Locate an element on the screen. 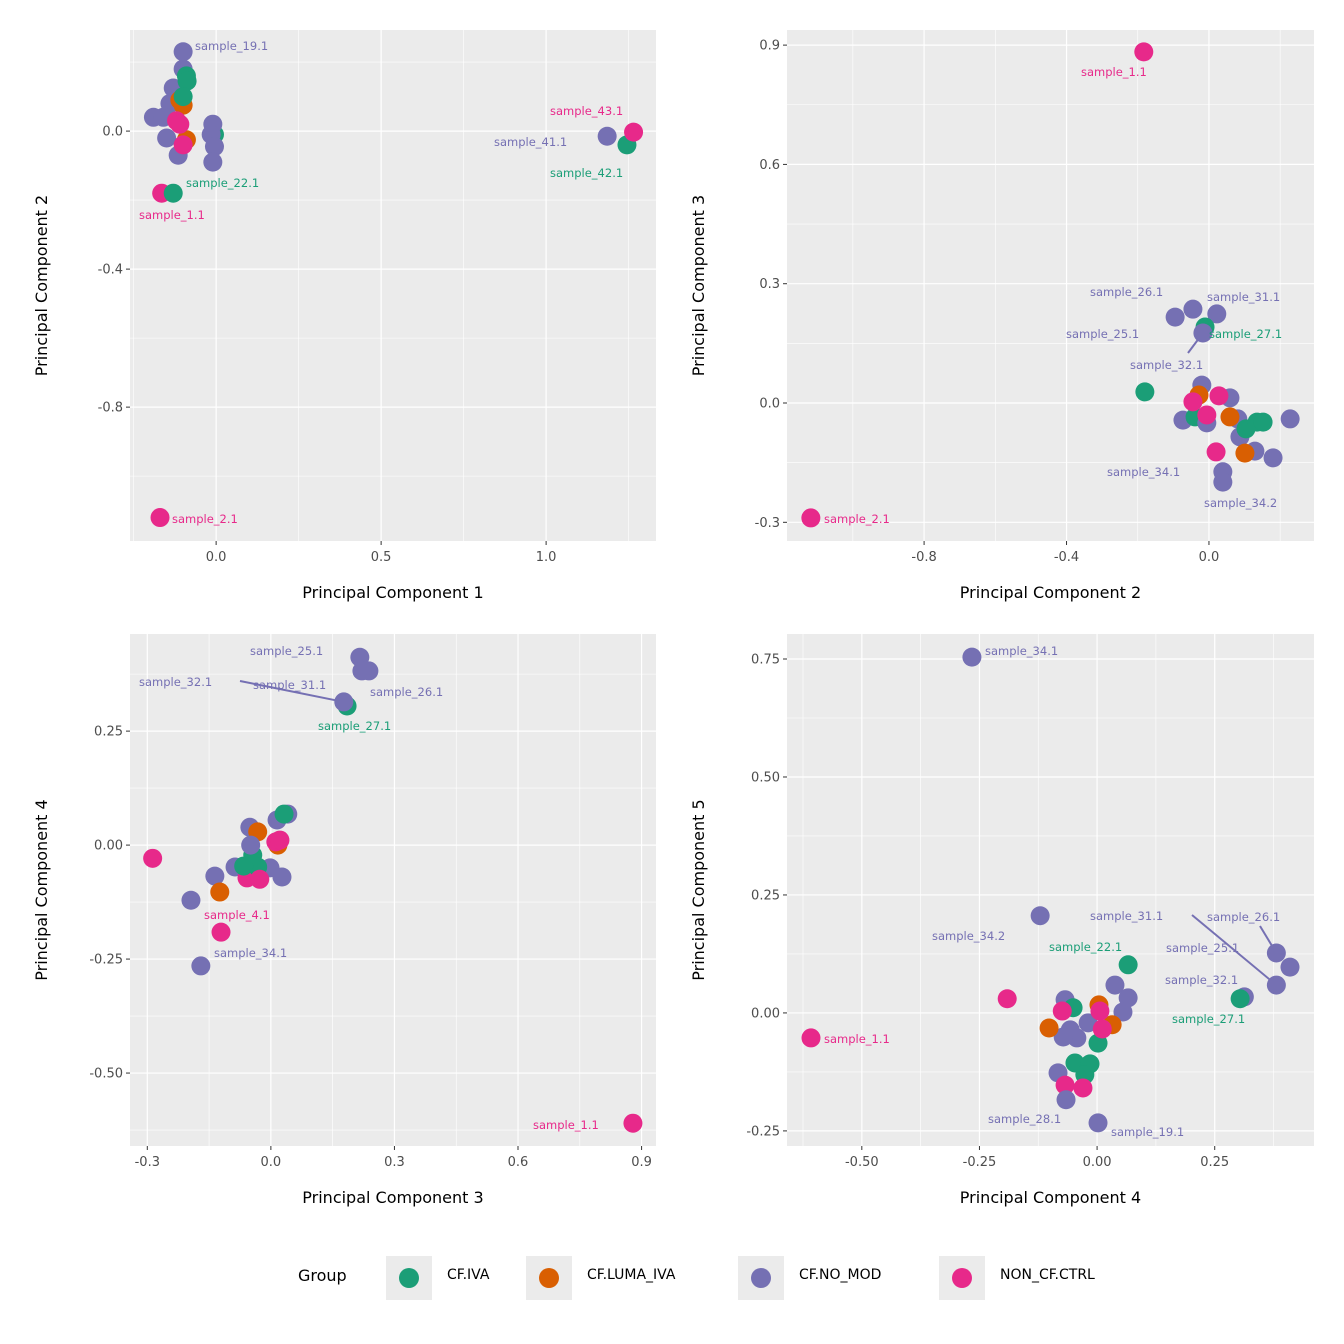 The image size is (1344, 1344). point-label: sample_22.1 is located at coordinates (222, 183).